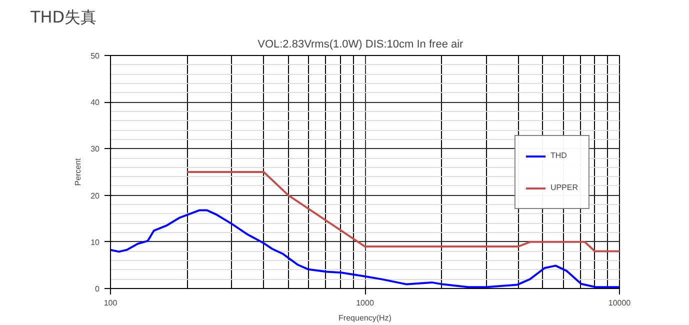 The height and width of the screenshot is (325, 689). What do you see at coordinates (95, 56) in the screenshot?
I see `y-tick-label: 50` at bounding box center [95, 56].